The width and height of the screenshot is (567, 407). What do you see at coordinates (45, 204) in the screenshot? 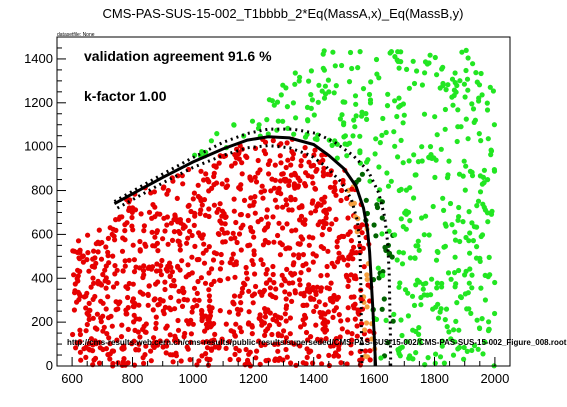
I see `y-axis: 0 200 400 600 800 1000 1200 1400` at bounding box center [45, 204].